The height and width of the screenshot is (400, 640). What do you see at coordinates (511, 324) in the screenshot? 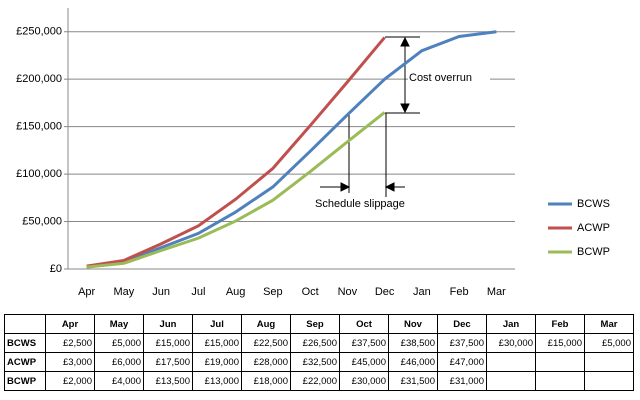
I see `column-header: Jan` at bounding box center [511, 324].